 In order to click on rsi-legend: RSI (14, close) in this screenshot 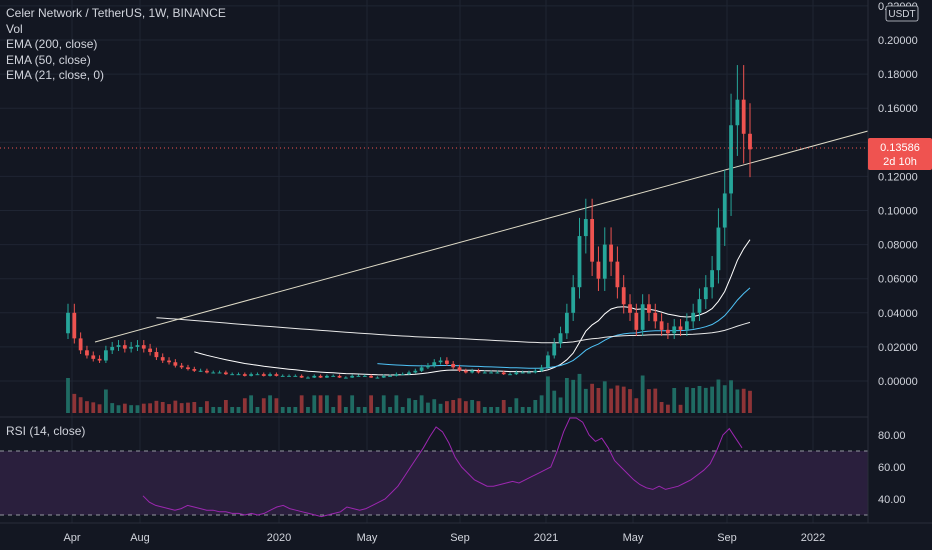, I will do `click(46, 431)`.